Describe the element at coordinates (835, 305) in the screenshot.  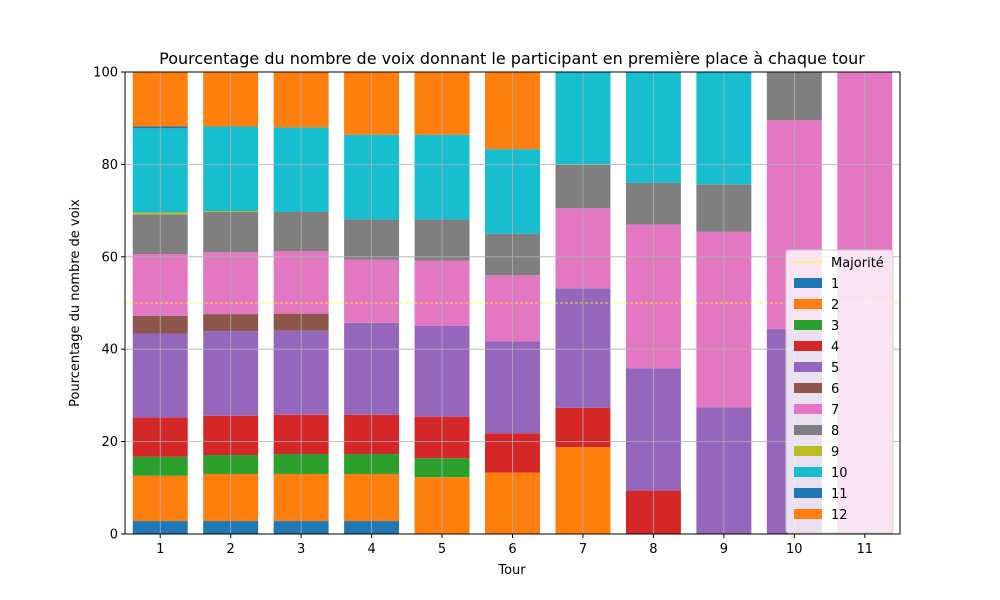
I see `legend-label-2: 2` at that location.